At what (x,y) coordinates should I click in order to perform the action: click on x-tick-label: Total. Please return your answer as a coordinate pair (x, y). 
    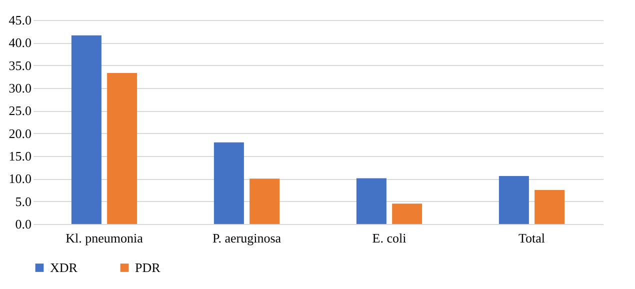
    Looking at the image, I should click on (532, 238).